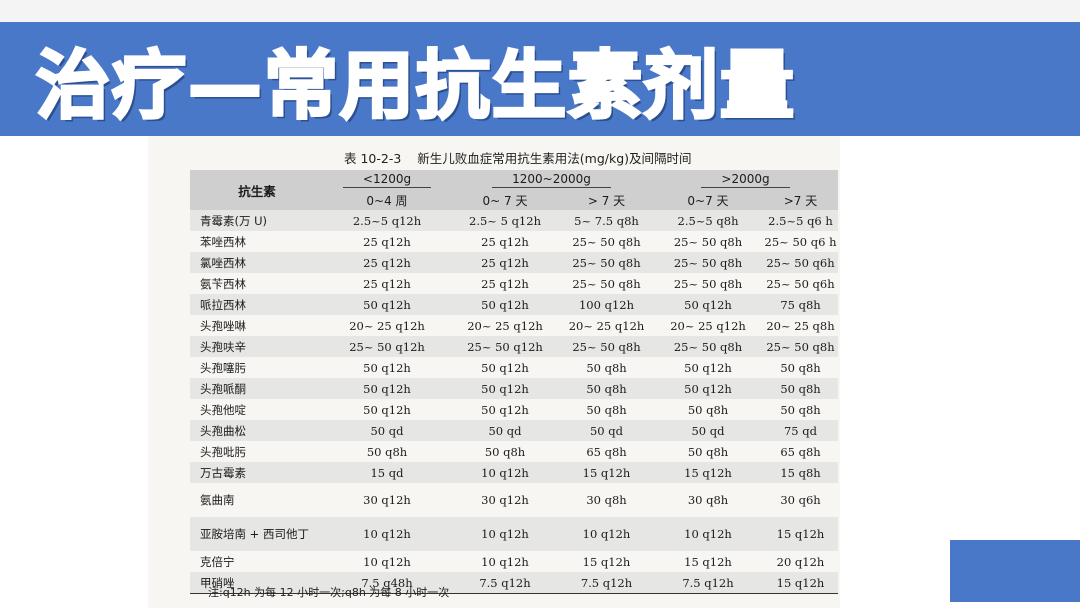 This screenshot has height=608, width=1080. Describe the element at coordinates (708, 200) in the screenshot. I see `header-sub: 0~7 天` at that location.